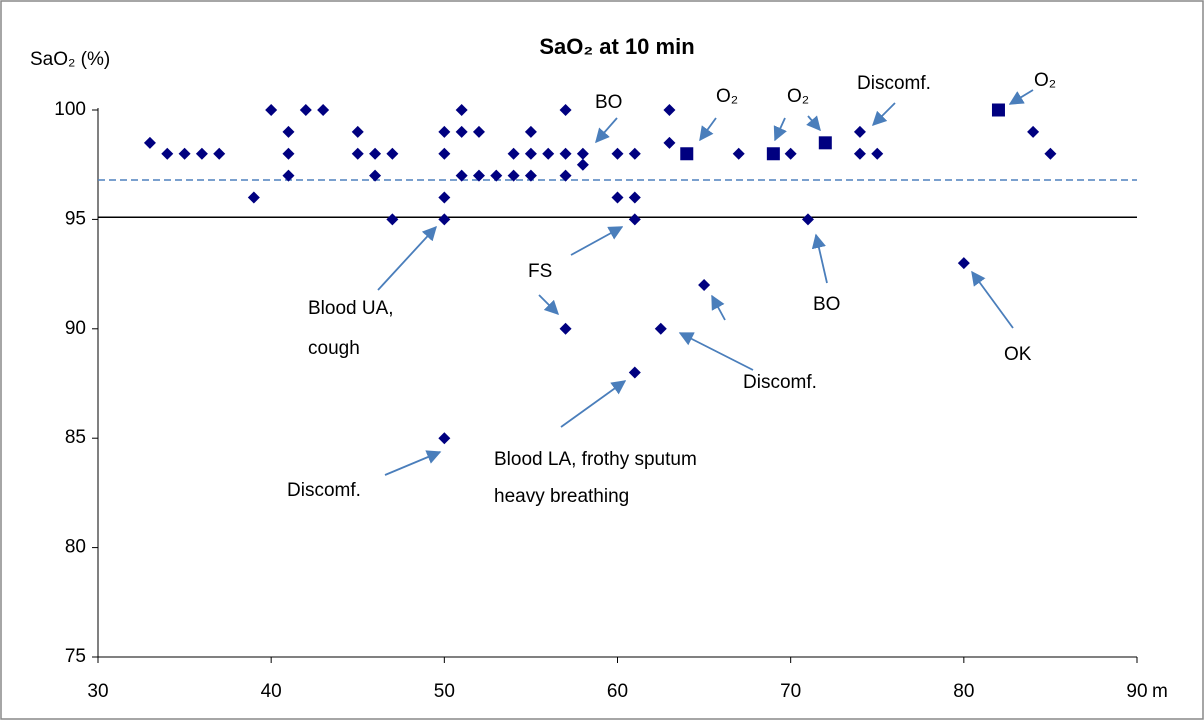 The height and width of the screenshot is (720, 1204). Describe the element at coordinates (75, 437) in the screenshot. I see `y-tick-label: 85` at that location.